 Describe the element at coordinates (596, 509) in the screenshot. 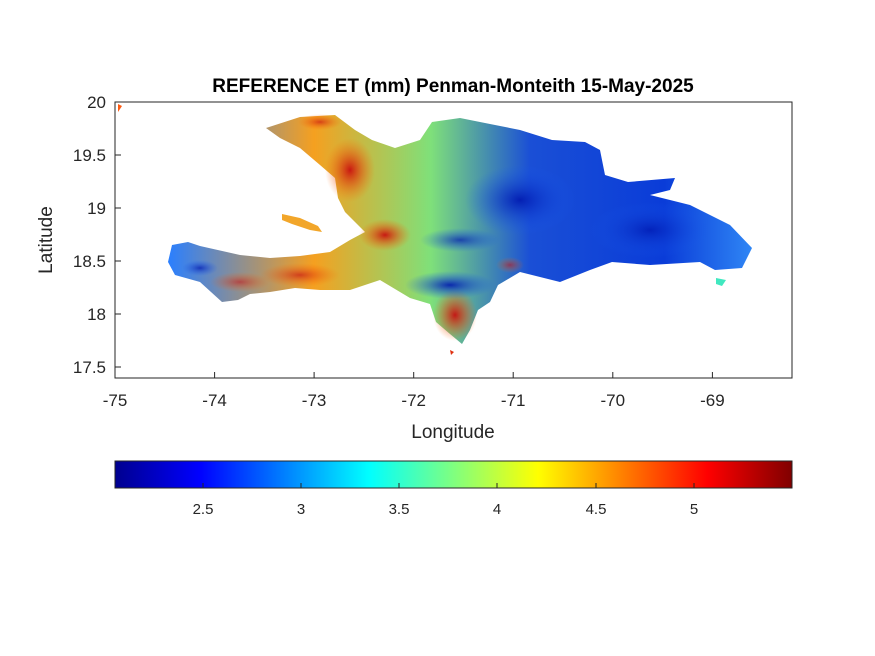

I see `colorbar-tick-label: 4.5` at that location.